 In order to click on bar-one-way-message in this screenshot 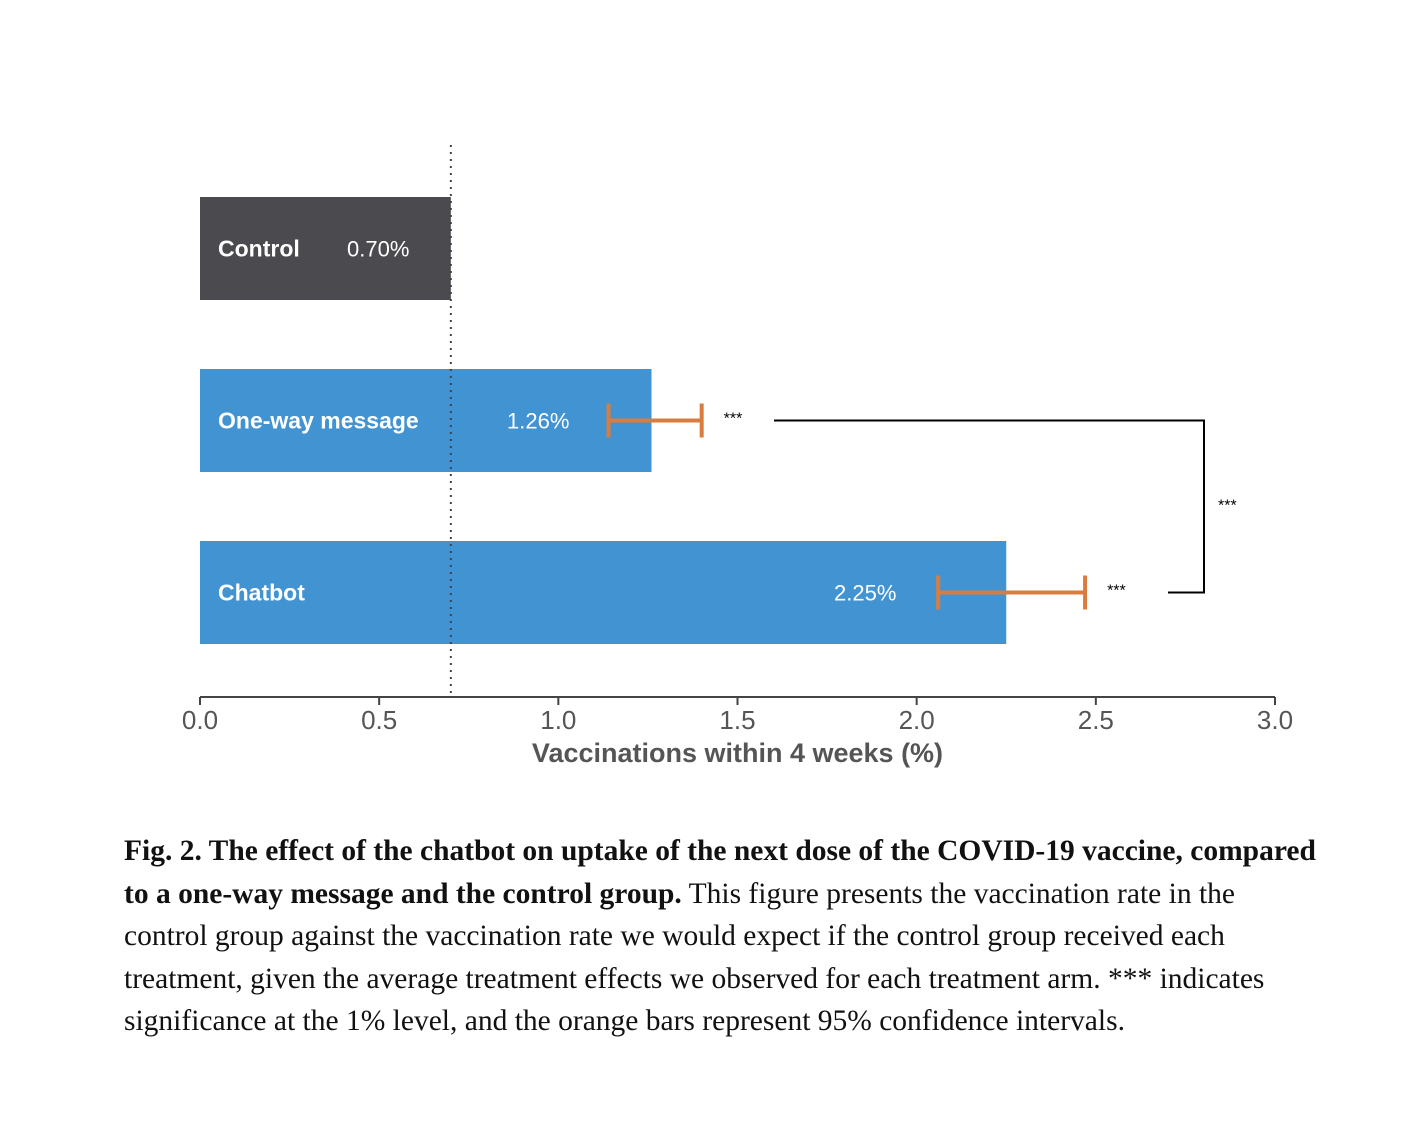, I will do `click(426, 420)`.